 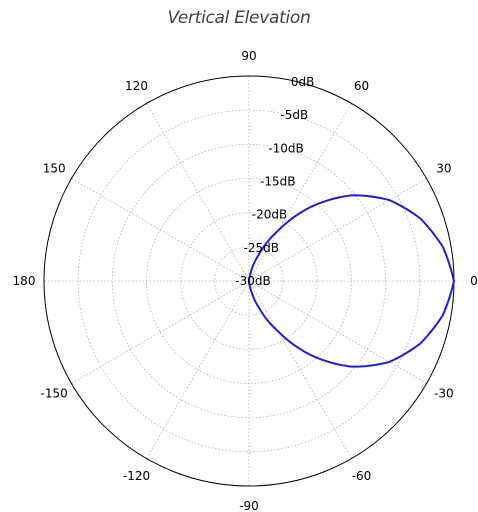 I want to click on radial-tick-label: -10dB, so click(x=285, y=148).